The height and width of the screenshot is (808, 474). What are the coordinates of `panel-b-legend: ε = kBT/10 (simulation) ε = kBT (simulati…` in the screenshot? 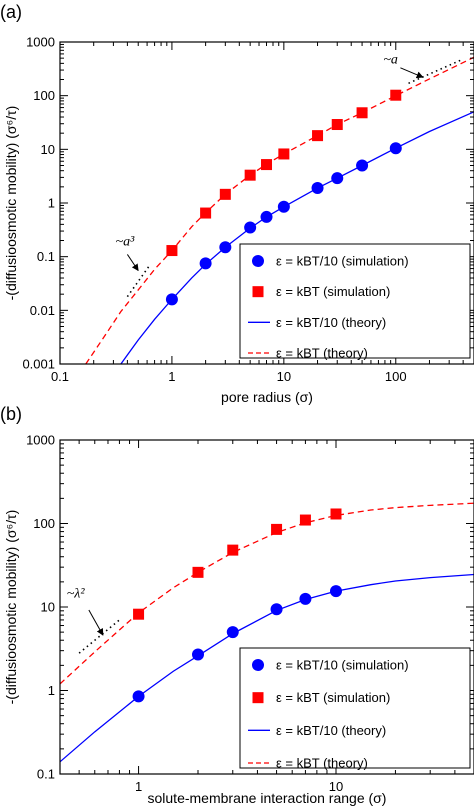 It's located at (355, 709).